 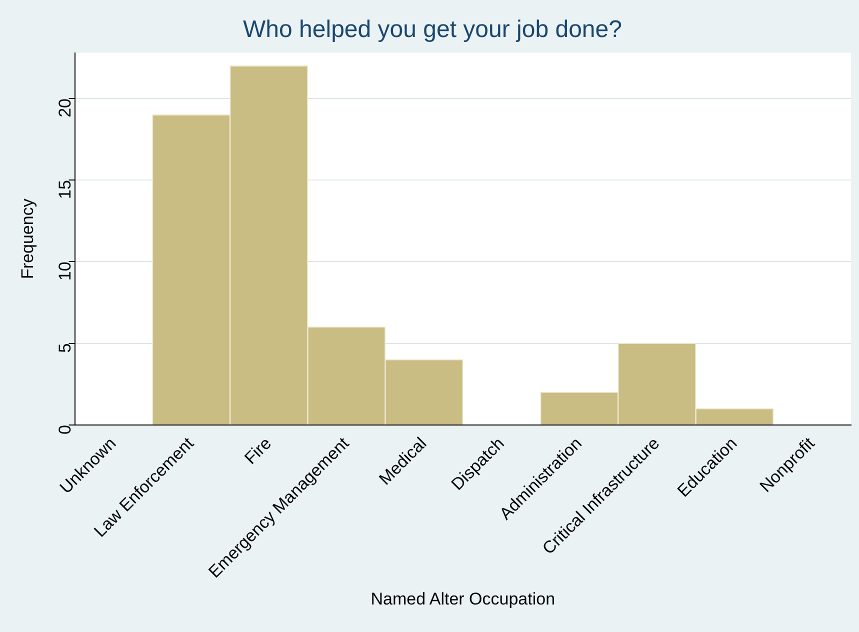 What do you see at coordinates (463, 598) in the screenshot?
I see `x-axis-title: Named Alter Occupation` at bounding box center [463, 598].